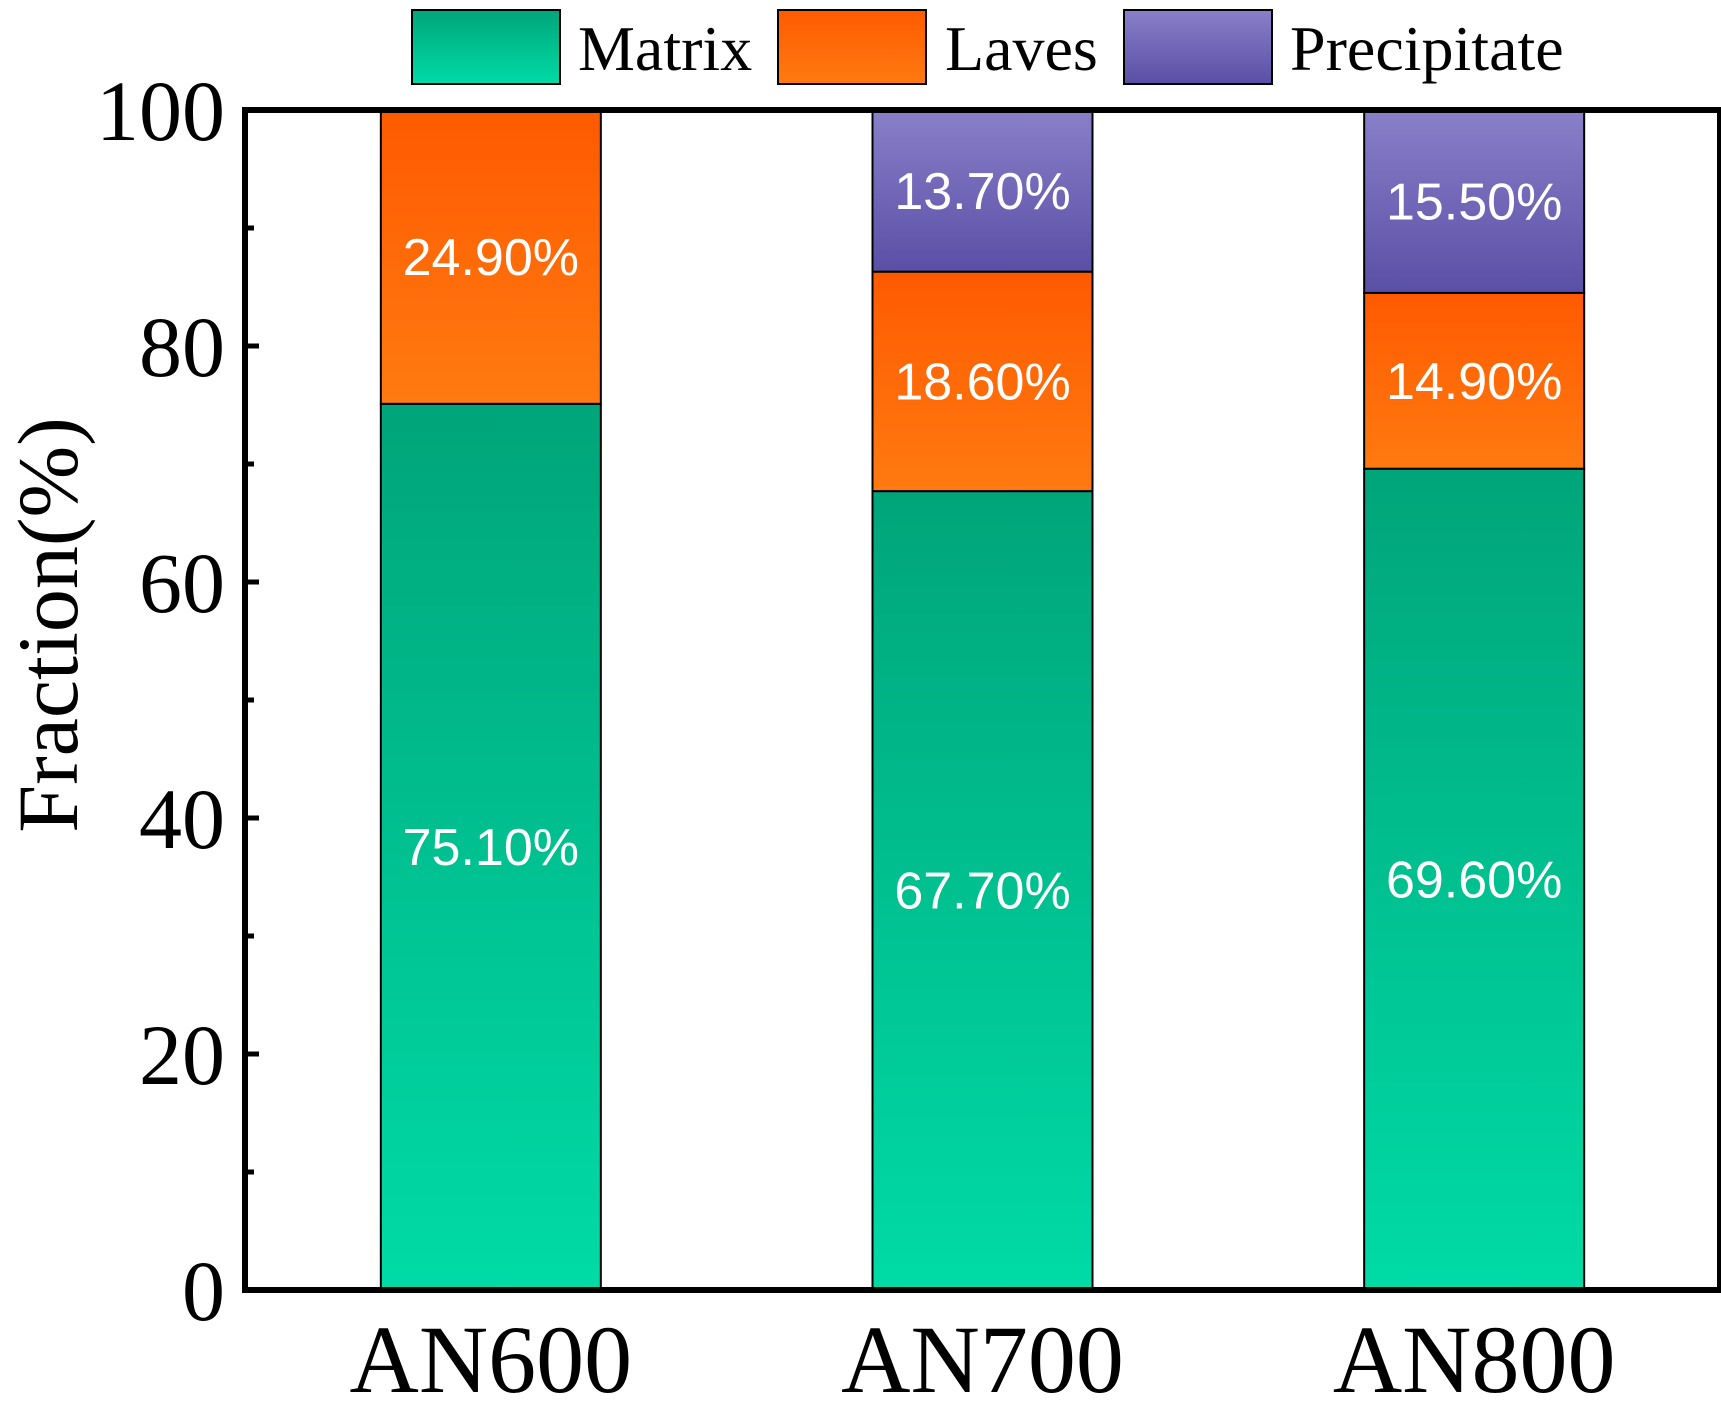 The image size is (1721, 1404). Describe the element at coordinates (982, 892) in the screenshot. I see `data-label-matrix-an700: 67.70%` at that location.